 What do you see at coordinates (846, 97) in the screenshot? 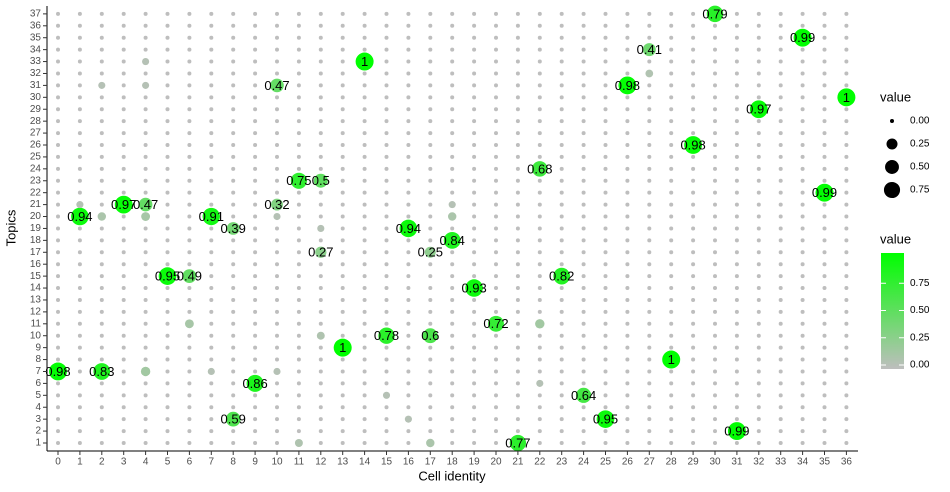
I see `value-label: 1` at bounding box center [846, 97].